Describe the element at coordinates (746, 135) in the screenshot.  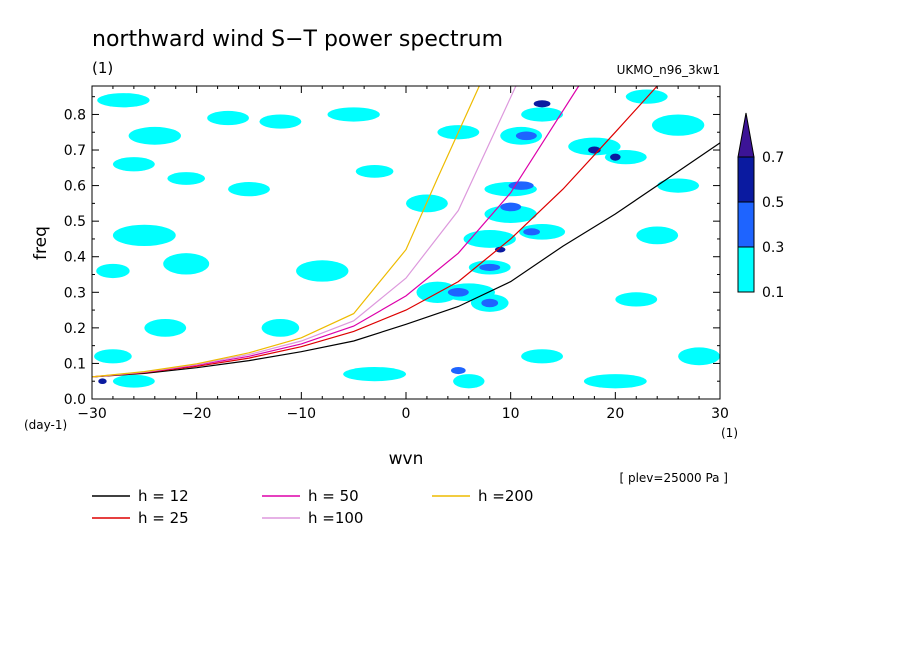
I see `colorbar-arrow` at that location.